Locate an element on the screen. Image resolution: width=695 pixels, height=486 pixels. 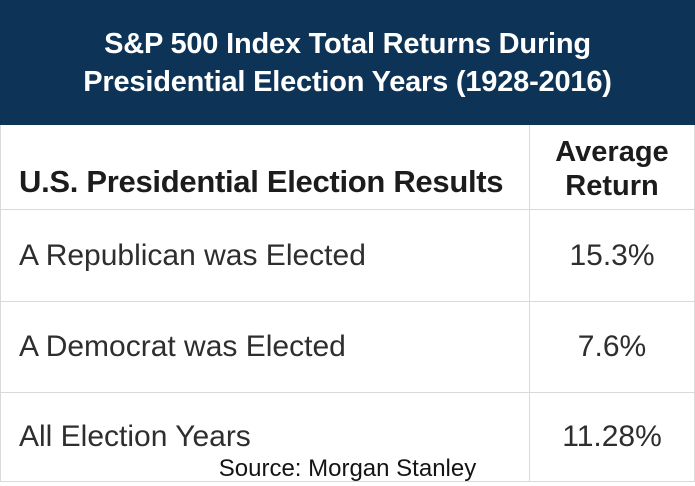
source-attribution: Source: Morgan Stanley is located at coordinates (347, 468).